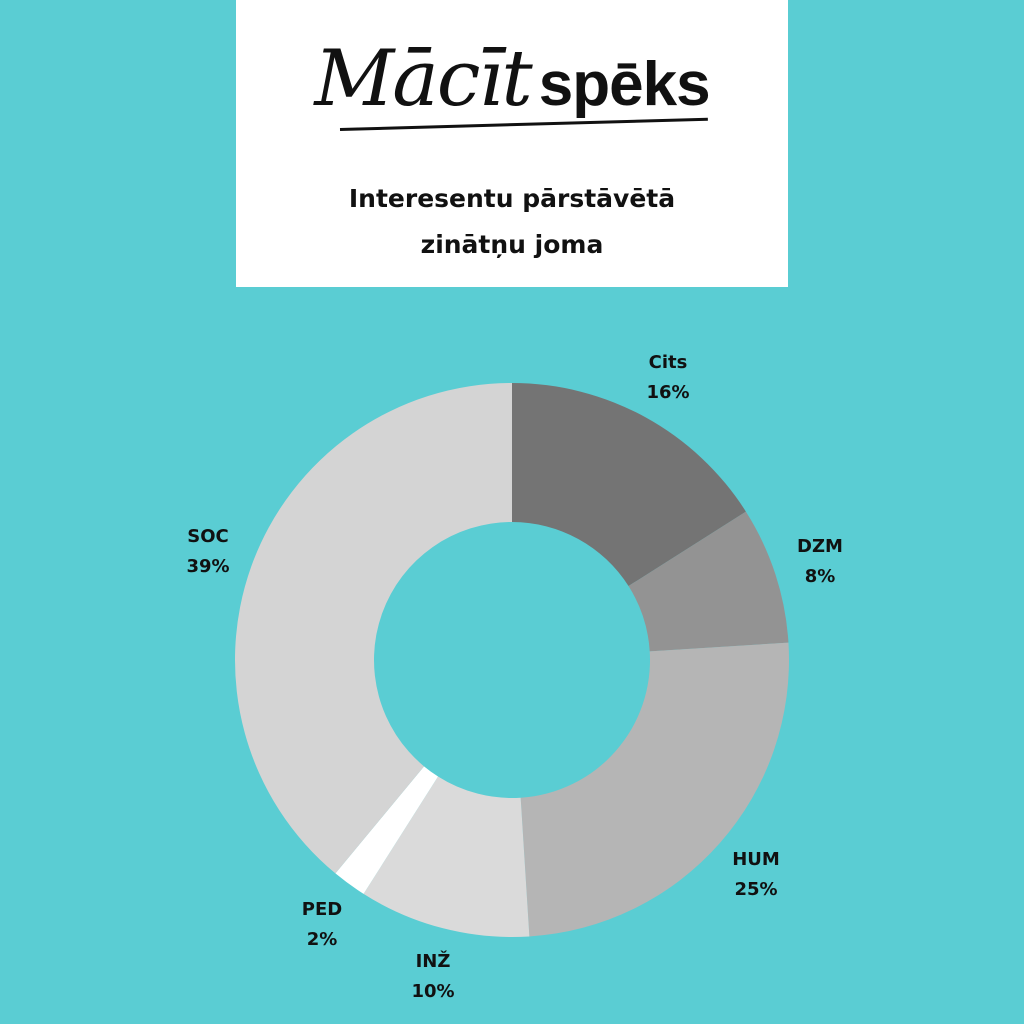  Describe the element at coordinates (433, 961) in the screenshot. I see `slice-label: INŽ` at that location.